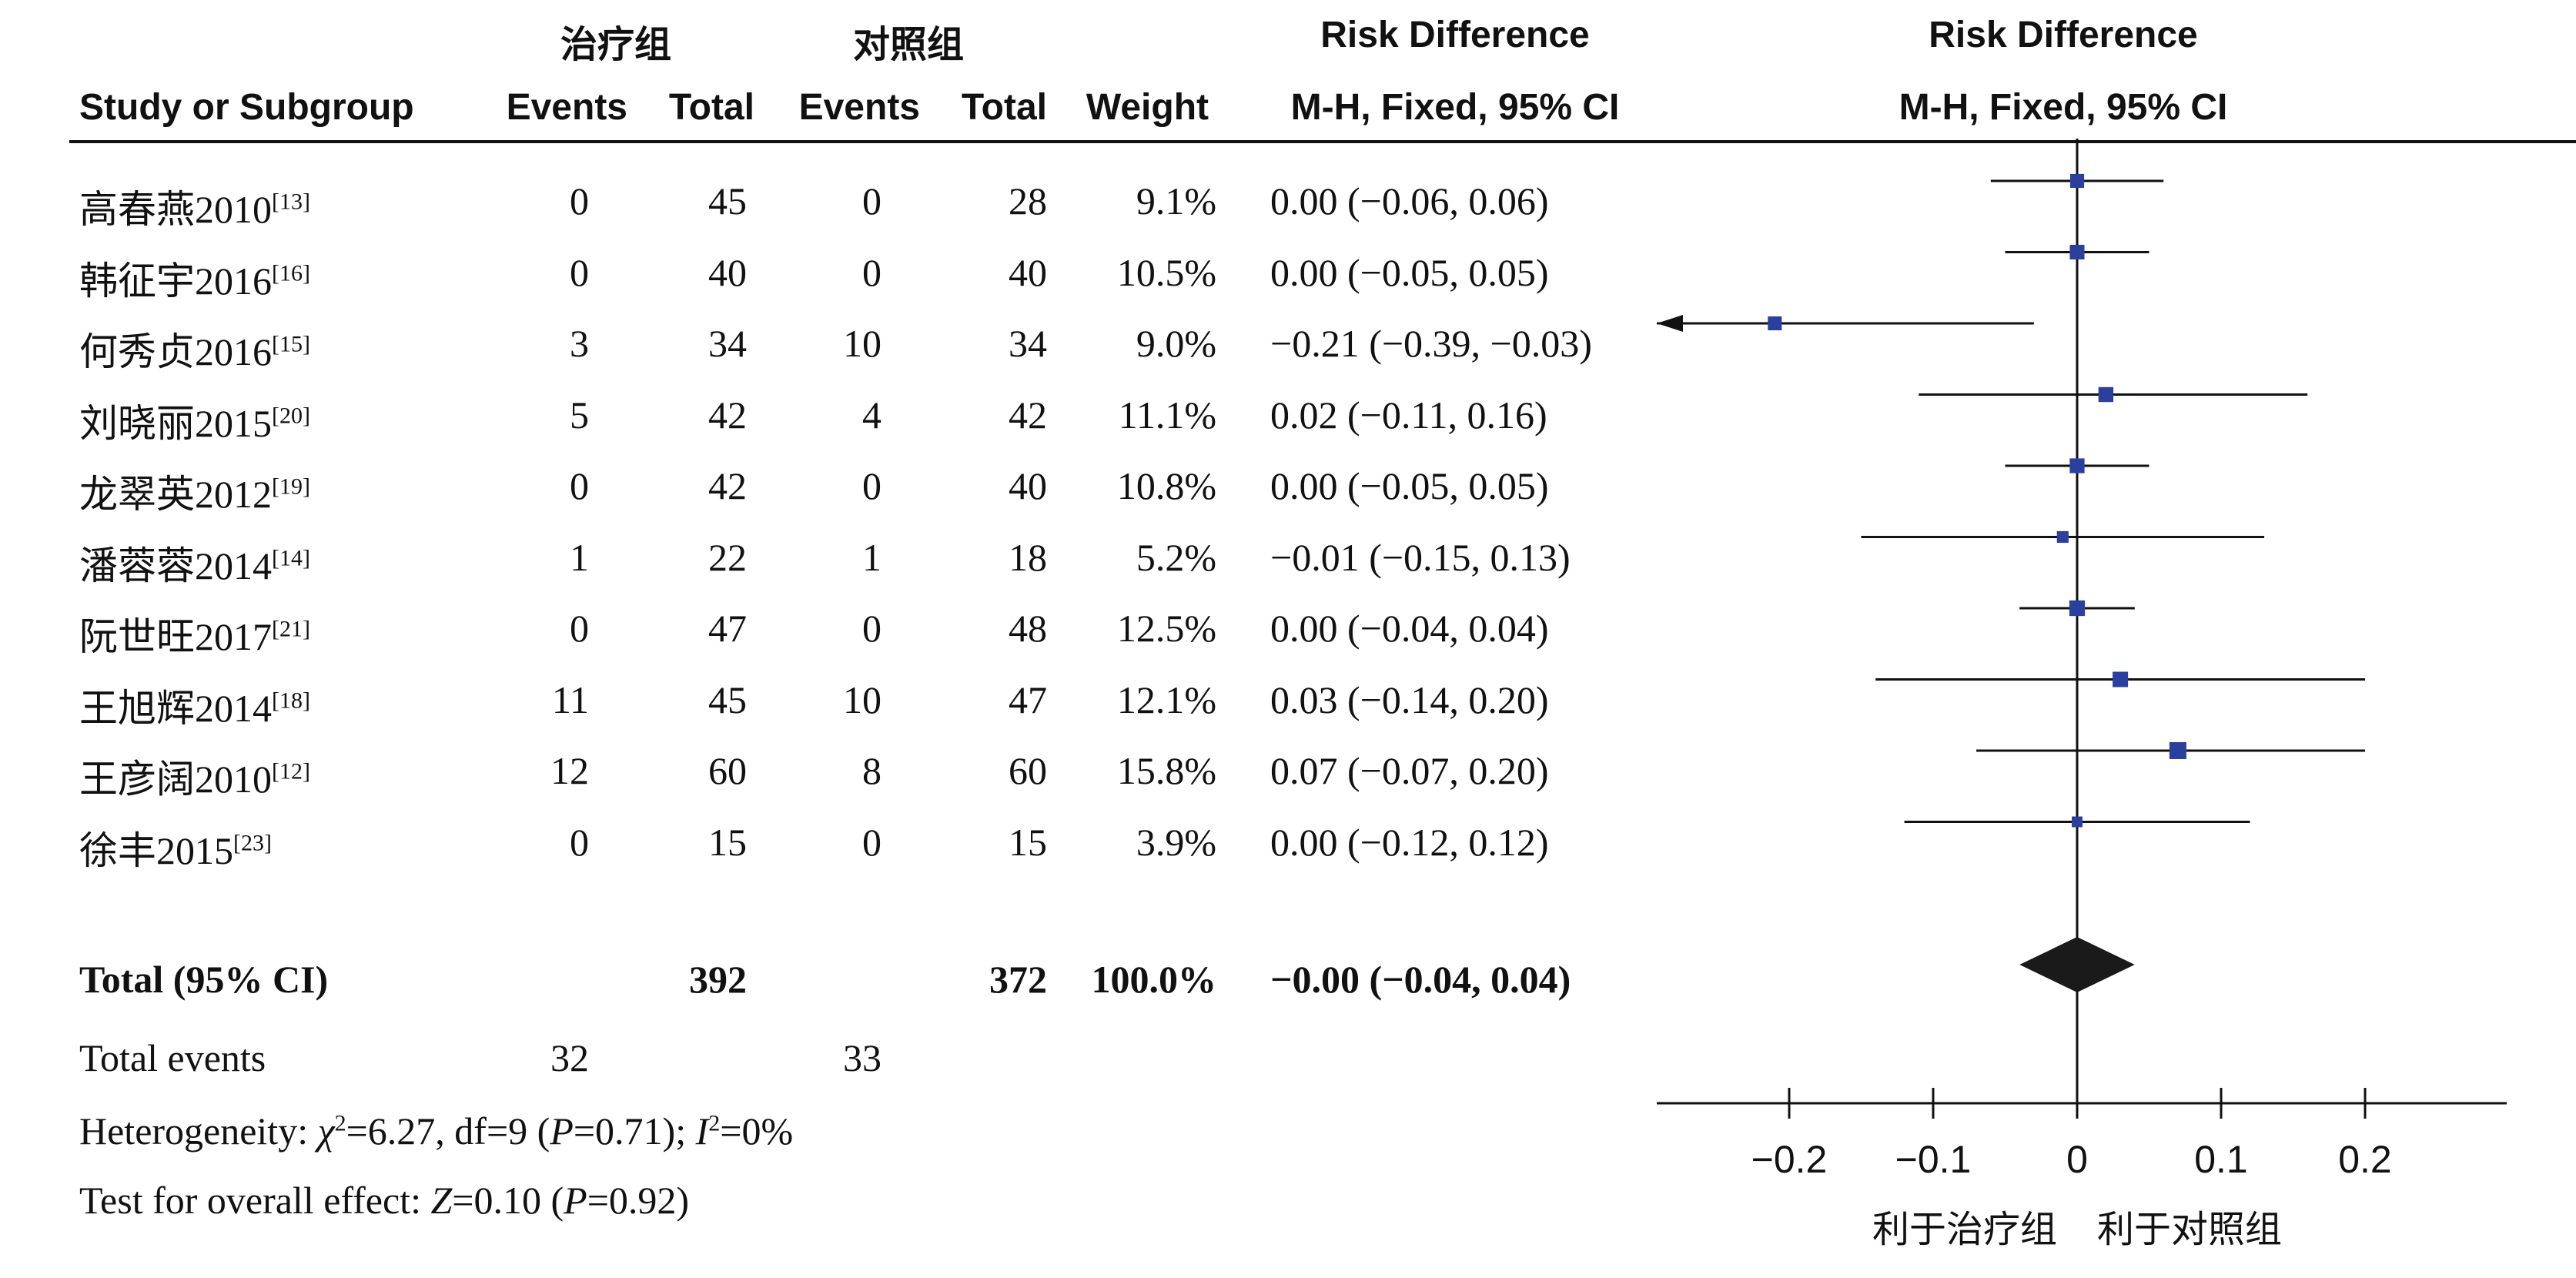 Image resolution: width=2576 pixels, height=1278 pixels. Describe the element at coordinates (1028, 344) in the screenshot. I see `study-total2: 34` at that location.